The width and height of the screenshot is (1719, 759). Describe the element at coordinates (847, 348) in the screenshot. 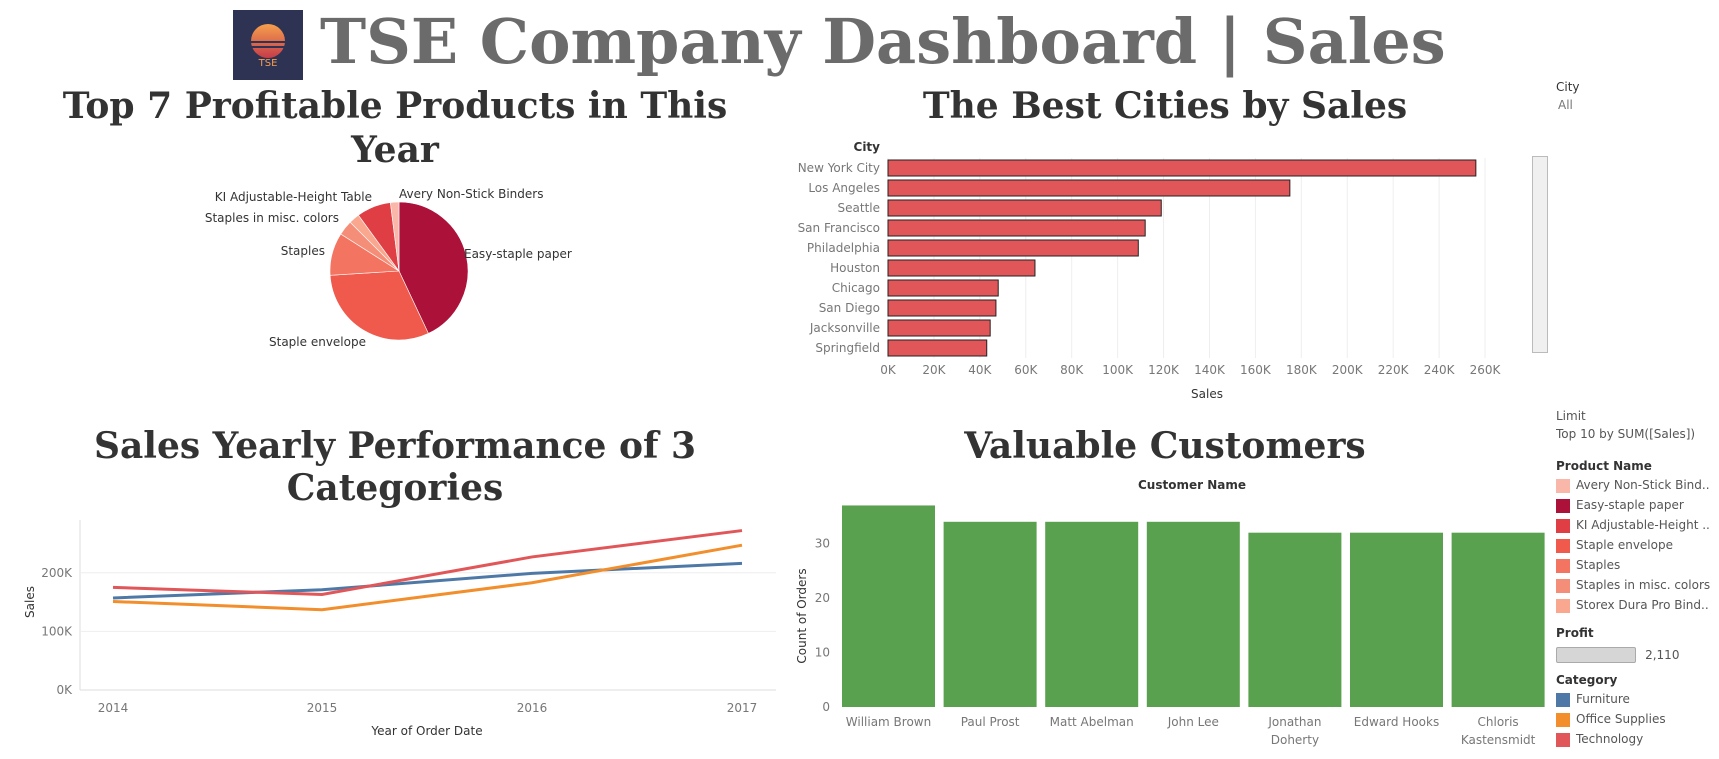

I see `city-label-springfield: Springfield` at that location.